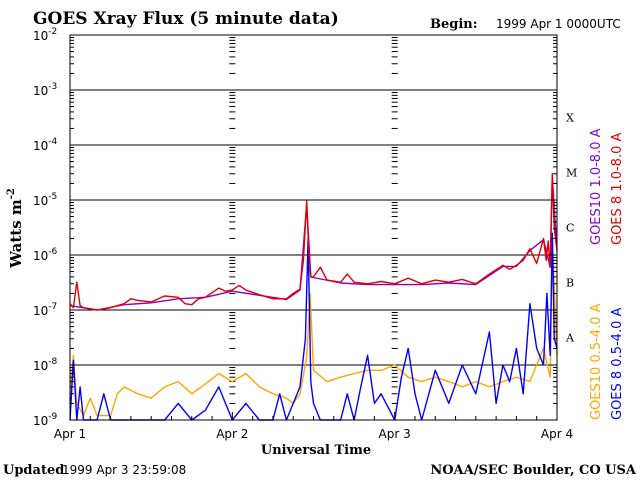 The height and width of the screenshot is (480, 640). Describe the element at coordinates (596, 361) in the screenshot. I see `legend-entry: GOES10 0.5-4.0 A` at that location.